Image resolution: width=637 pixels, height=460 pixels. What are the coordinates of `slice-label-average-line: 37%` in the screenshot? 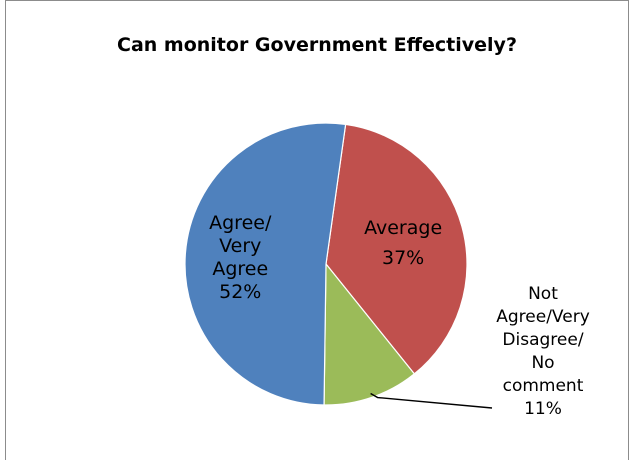 It's located at (403, 258).